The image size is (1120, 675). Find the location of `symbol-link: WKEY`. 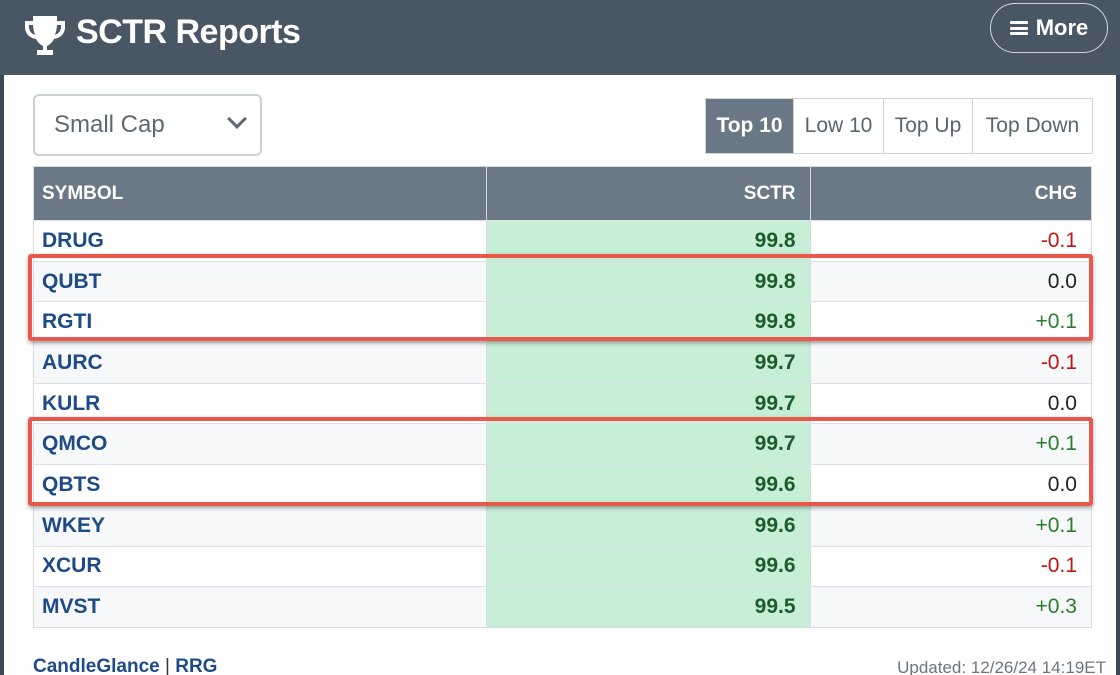

symbol-link: WKEY is located at coordinates (260, 525).